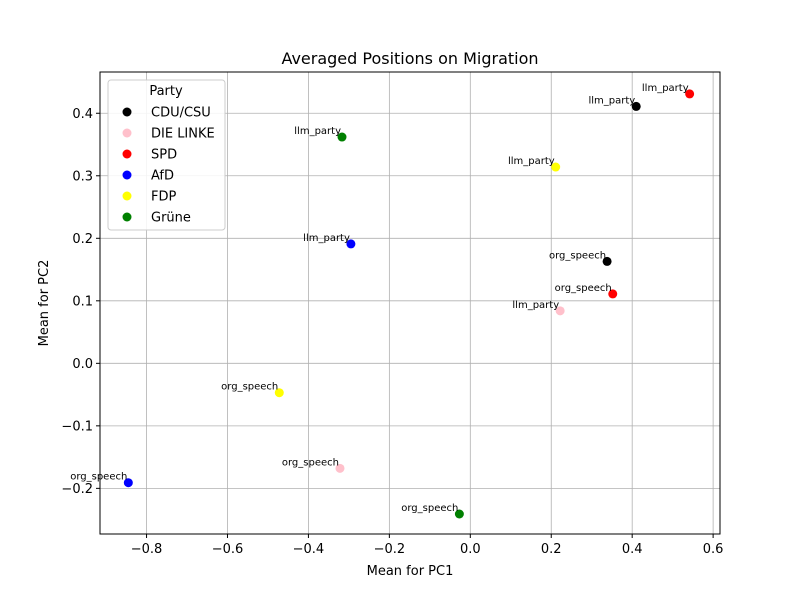 This screenshot has height=600, width=800. I want to click on y-tick-label: −0.1, so click(77, 426).